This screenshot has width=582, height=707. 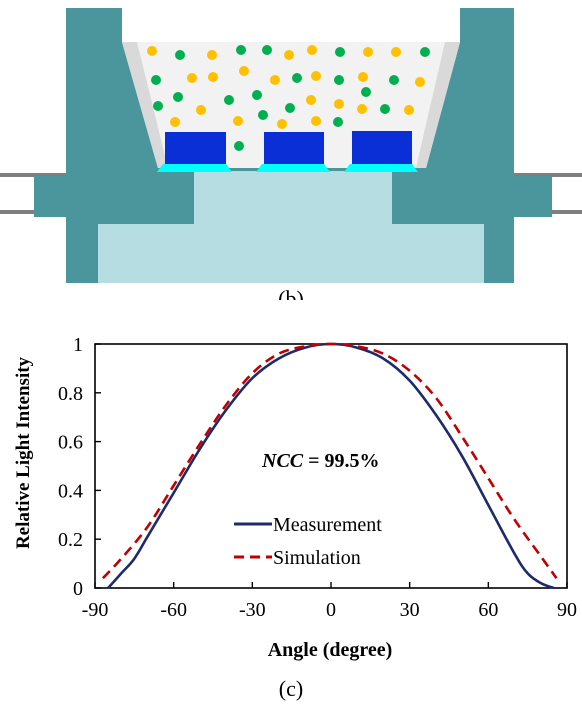 What do you see at coordinates (410, 610) in the screenshot?
I see `x-tick-label: 30` at bounding box center [410, 610].